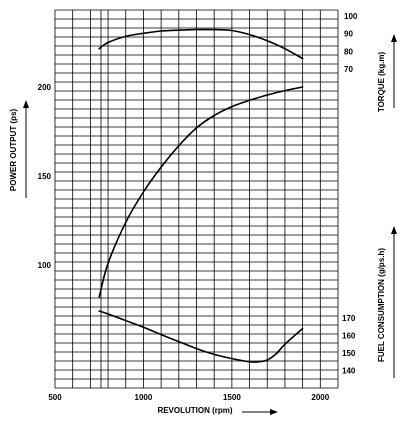 The height and width of the screenshot is (435, 401). Describe the element at coordinates (349, 336) in the screenshot. I see `fuel-tick-label: 160` at that location.